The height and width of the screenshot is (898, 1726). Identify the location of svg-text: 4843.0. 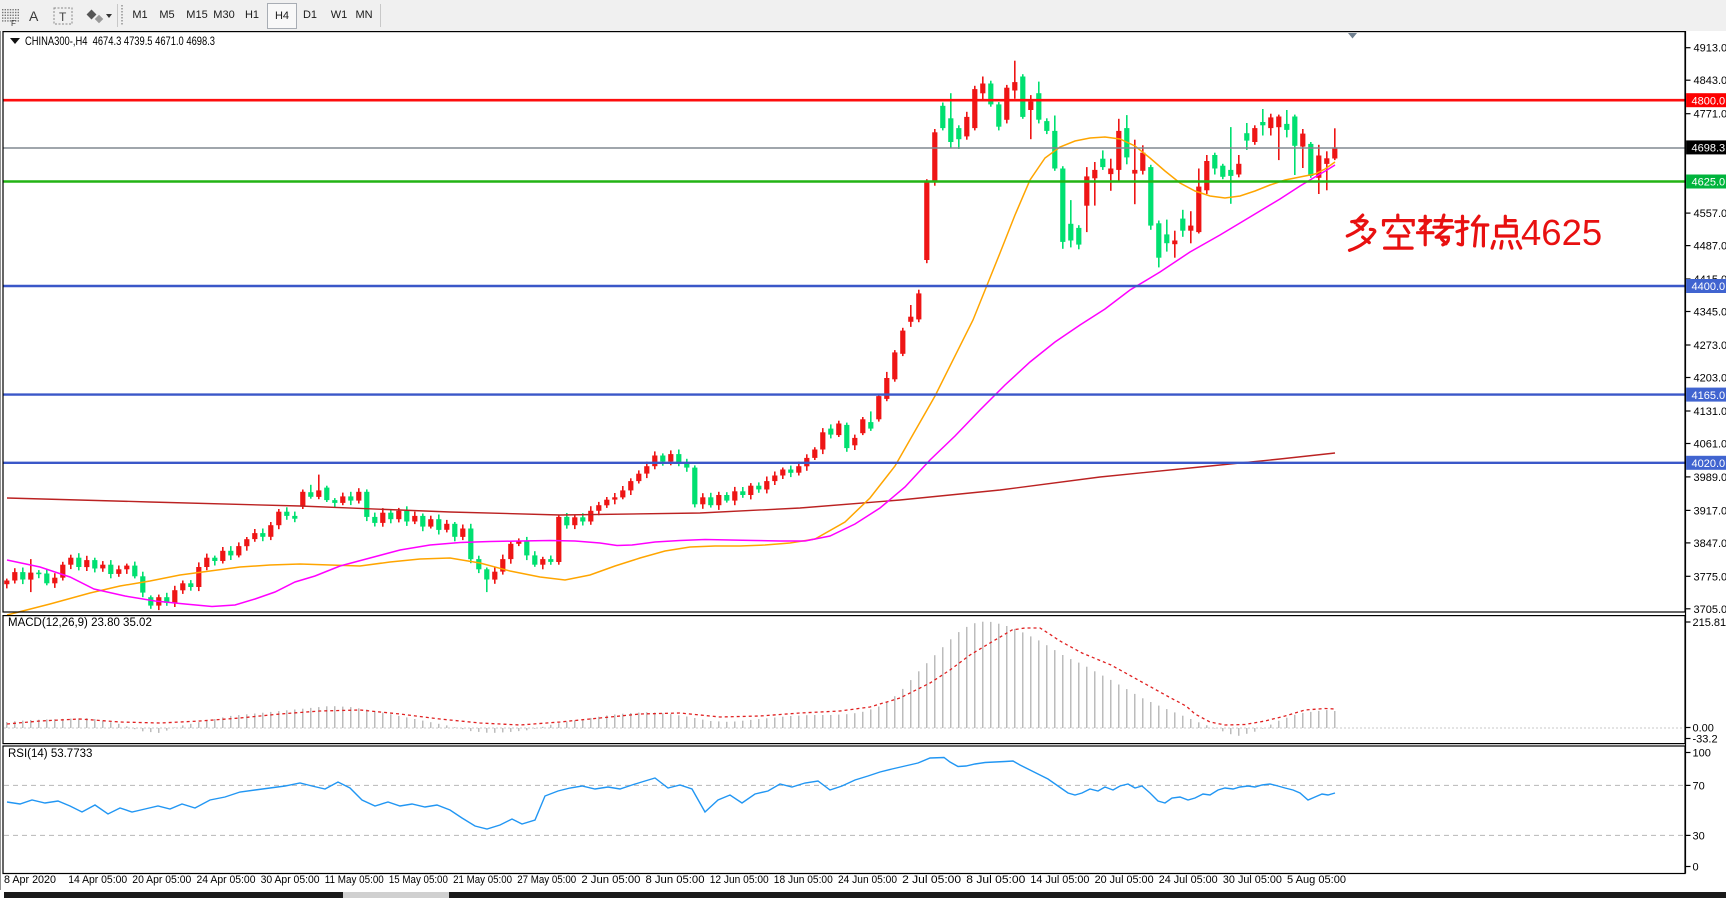
(1710, 81).